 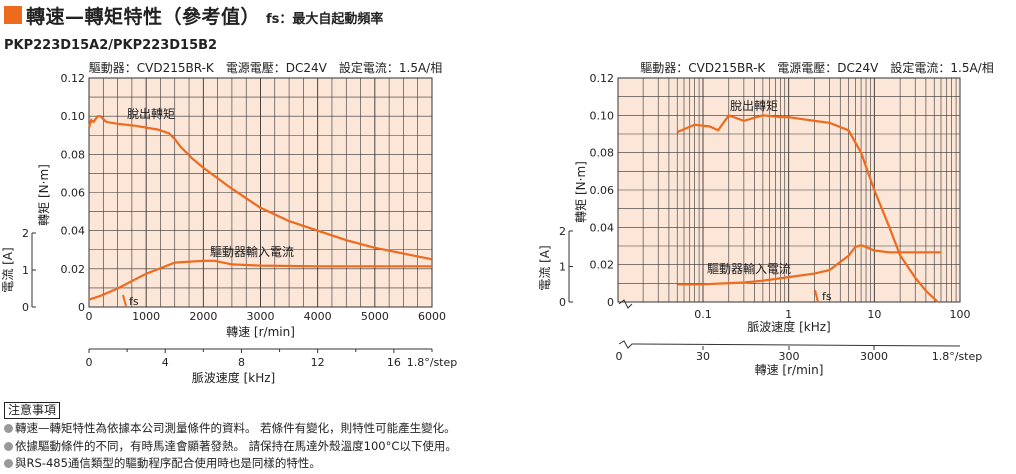 I want to click on note-text: 轉速—轉矩特性為依據本公司測量條件的資料。 若條件有變化，則特性可能產生變化。, so click(x=235, y=428).